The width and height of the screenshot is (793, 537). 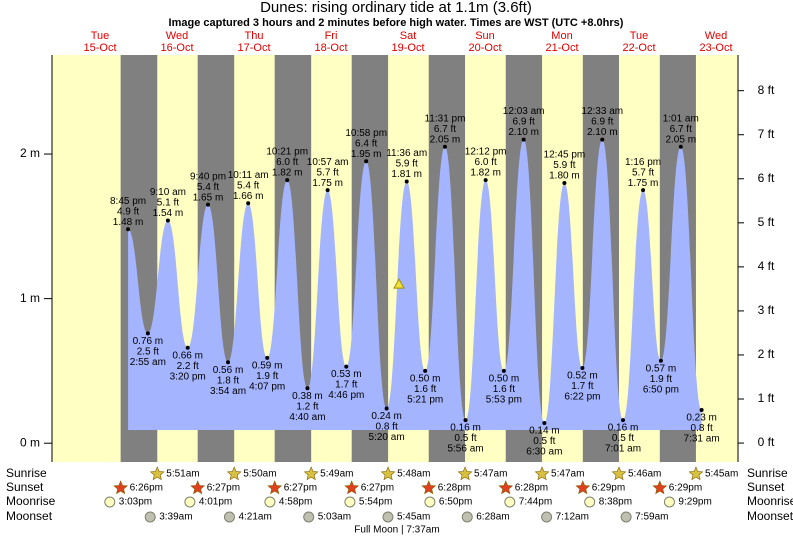 What do you see at coordinates (413, 517) in the screenshot?
I see `astro-time: 5:45am` at bounding box center [413, 517].